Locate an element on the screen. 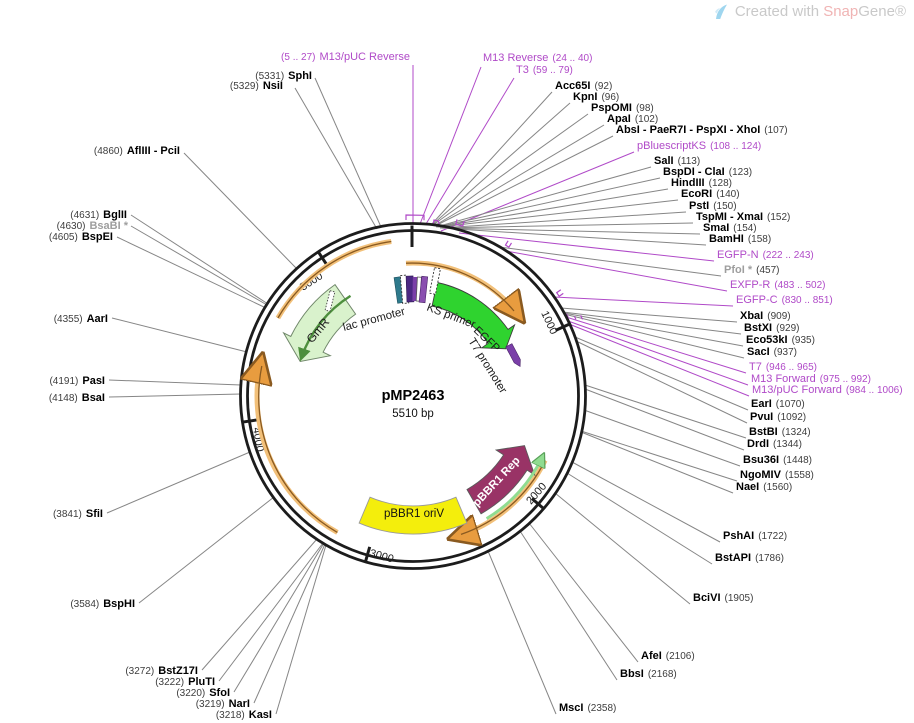  site-label-sali: SalI (113) is located at coordinates (677, 161).